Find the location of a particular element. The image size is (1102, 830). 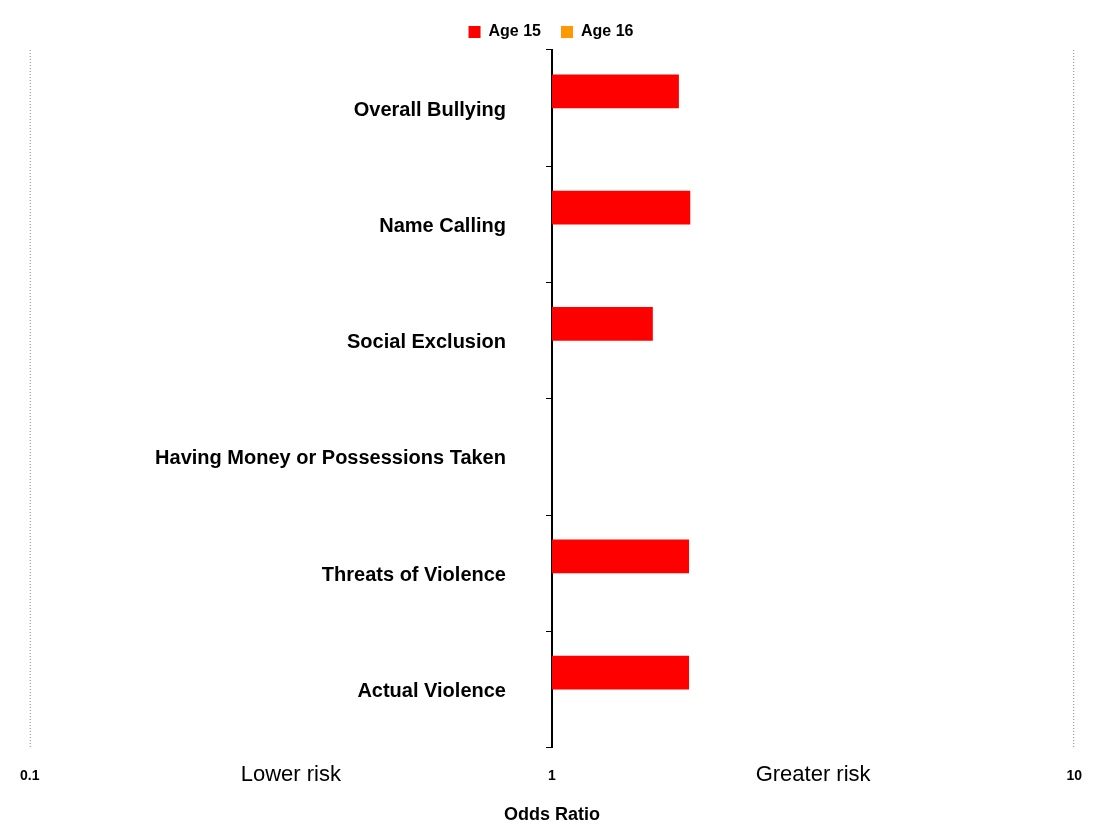

text: Lower risk is located at coordinates (291, 773).